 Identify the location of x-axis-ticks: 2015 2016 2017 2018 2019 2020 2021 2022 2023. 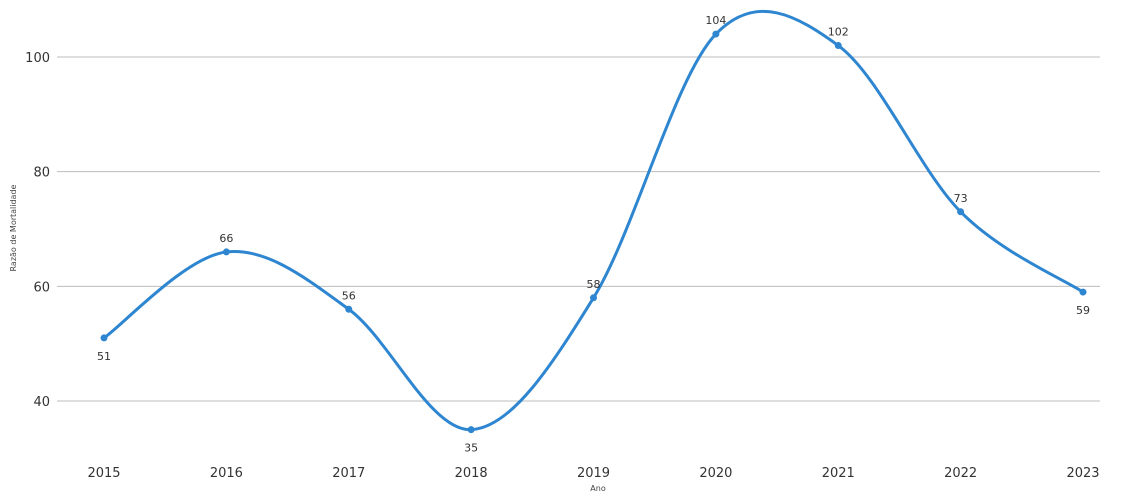
(593, 473).